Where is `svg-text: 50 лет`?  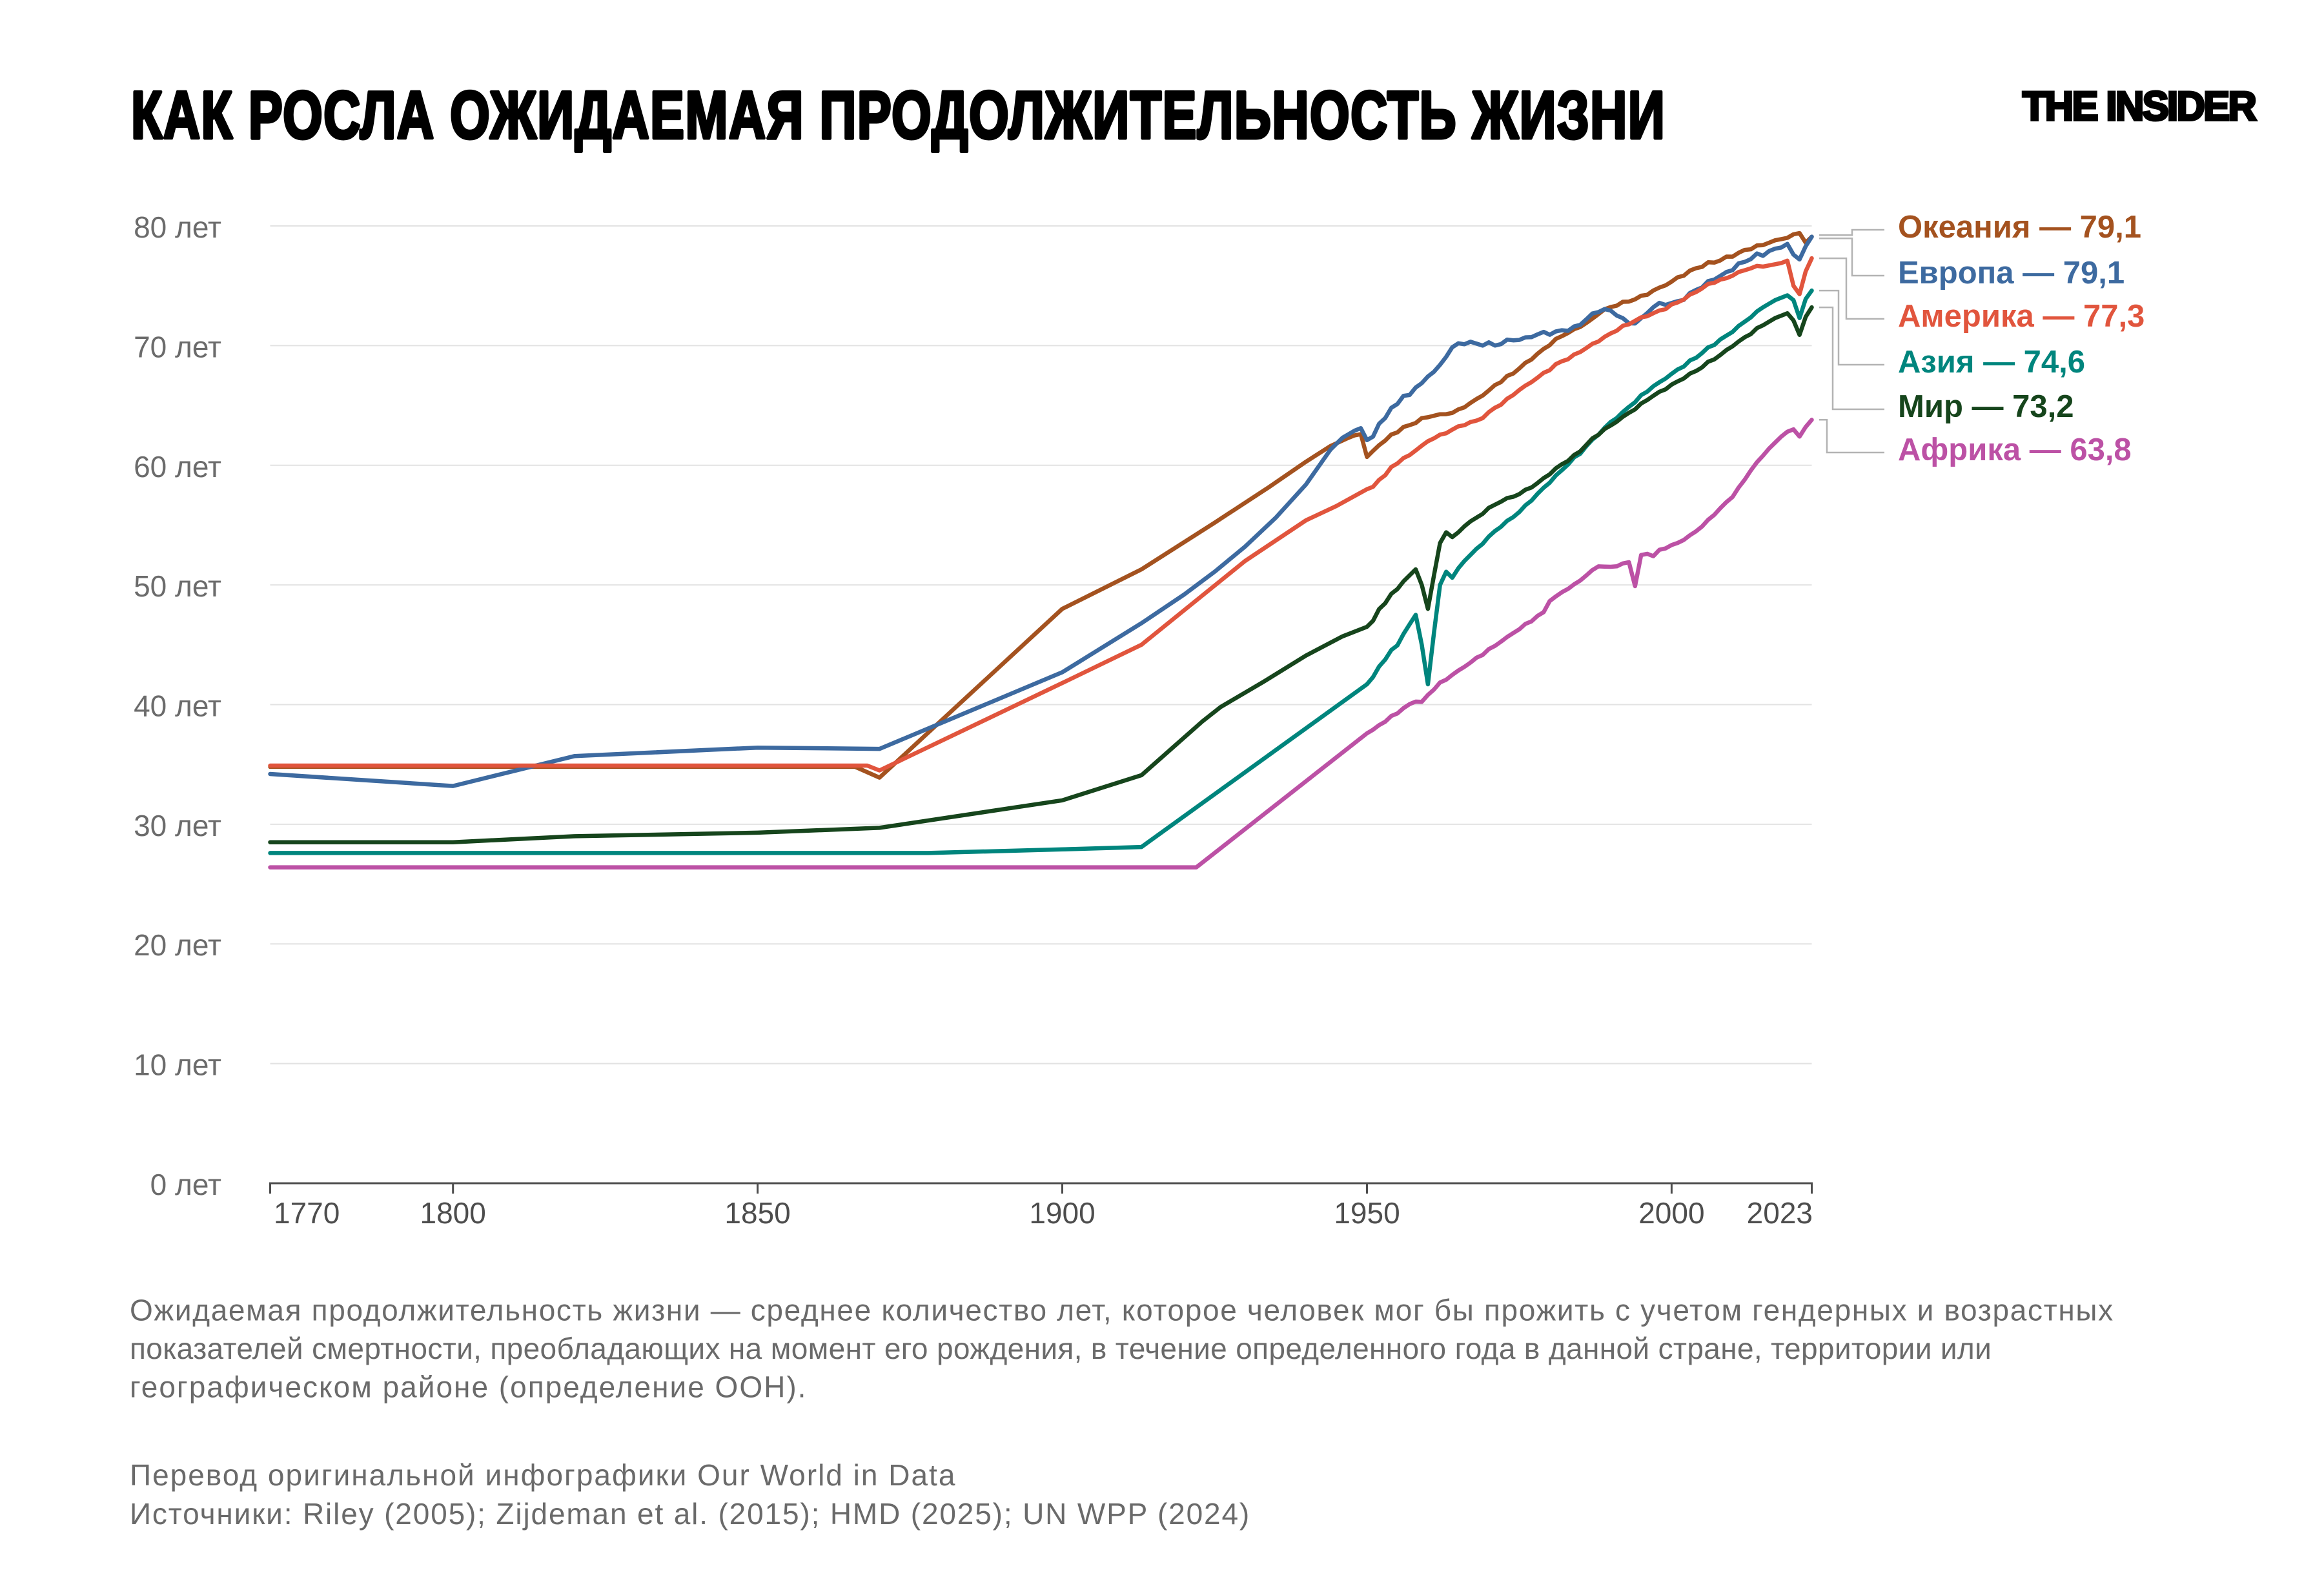 svg-text: 50 лет is located at coordinates (177, 586).